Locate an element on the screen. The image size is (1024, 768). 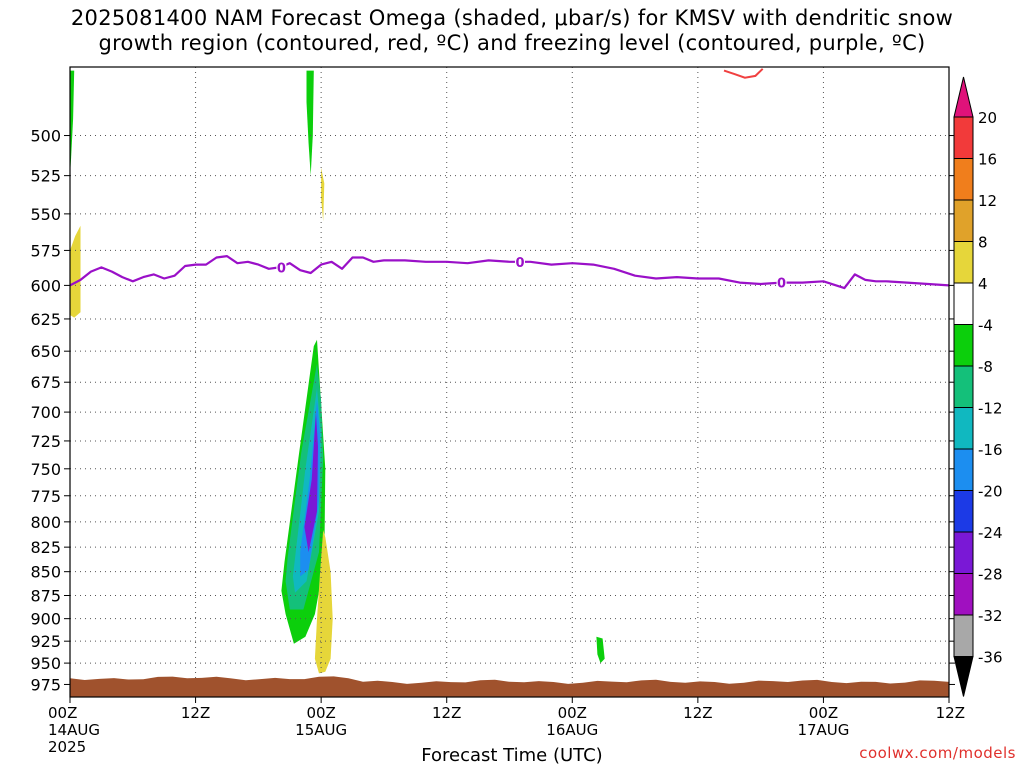
x-axis-title: Forecast Time (UTC) is located at coordinates (512, 755).